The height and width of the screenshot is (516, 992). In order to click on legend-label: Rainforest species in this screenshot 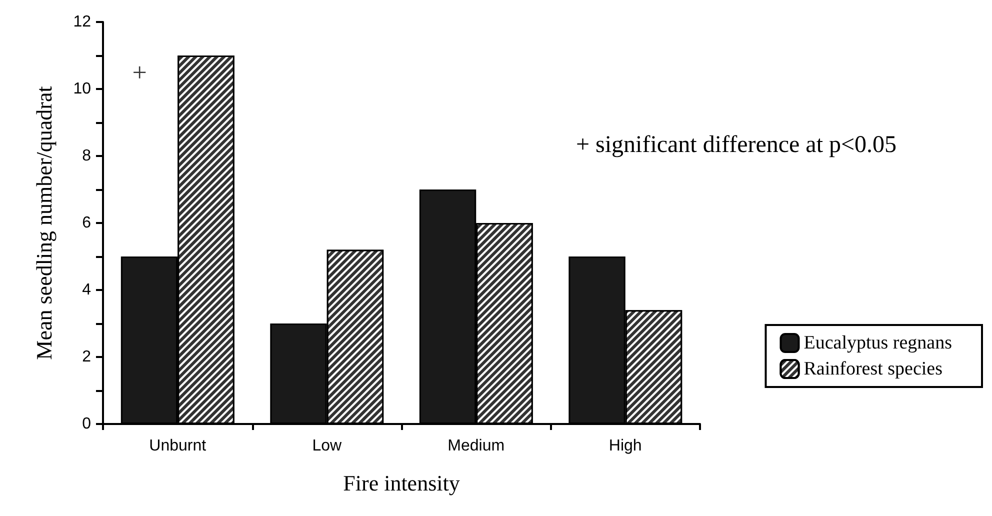, I will do `click(873, 369)`.